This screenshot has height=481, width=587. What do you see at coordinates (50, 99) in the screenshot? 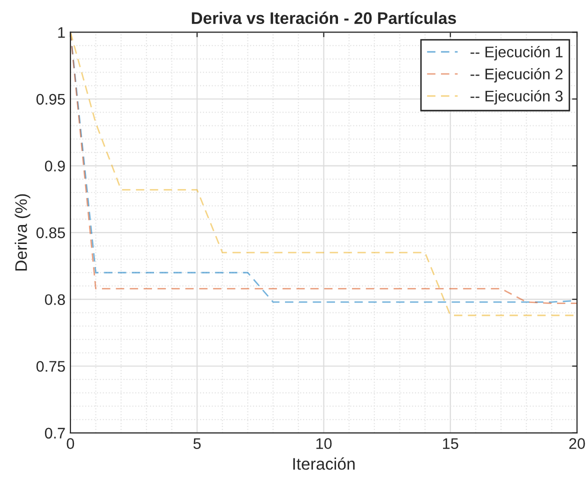
I see `y-tick-label: 0.95` at bounding box center [50, 99].